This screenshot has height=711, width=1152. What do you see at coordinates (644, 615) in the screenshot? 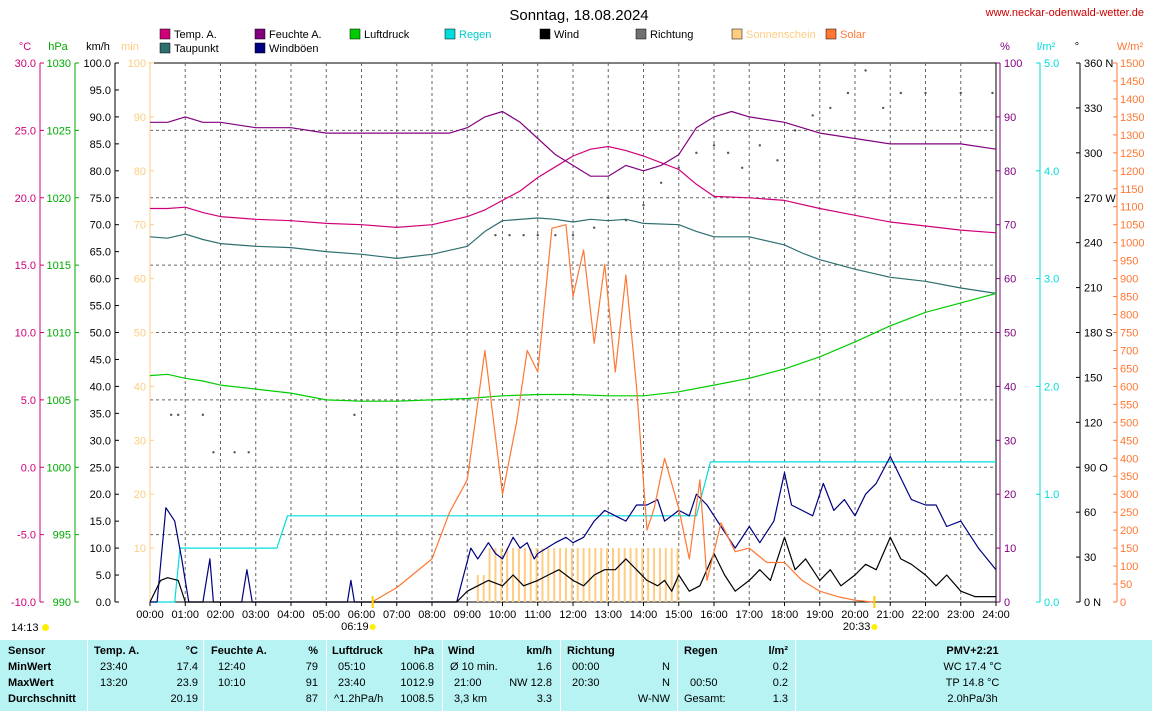
I see `x-tick-label: 14:00` at bounding box center [644, 615].